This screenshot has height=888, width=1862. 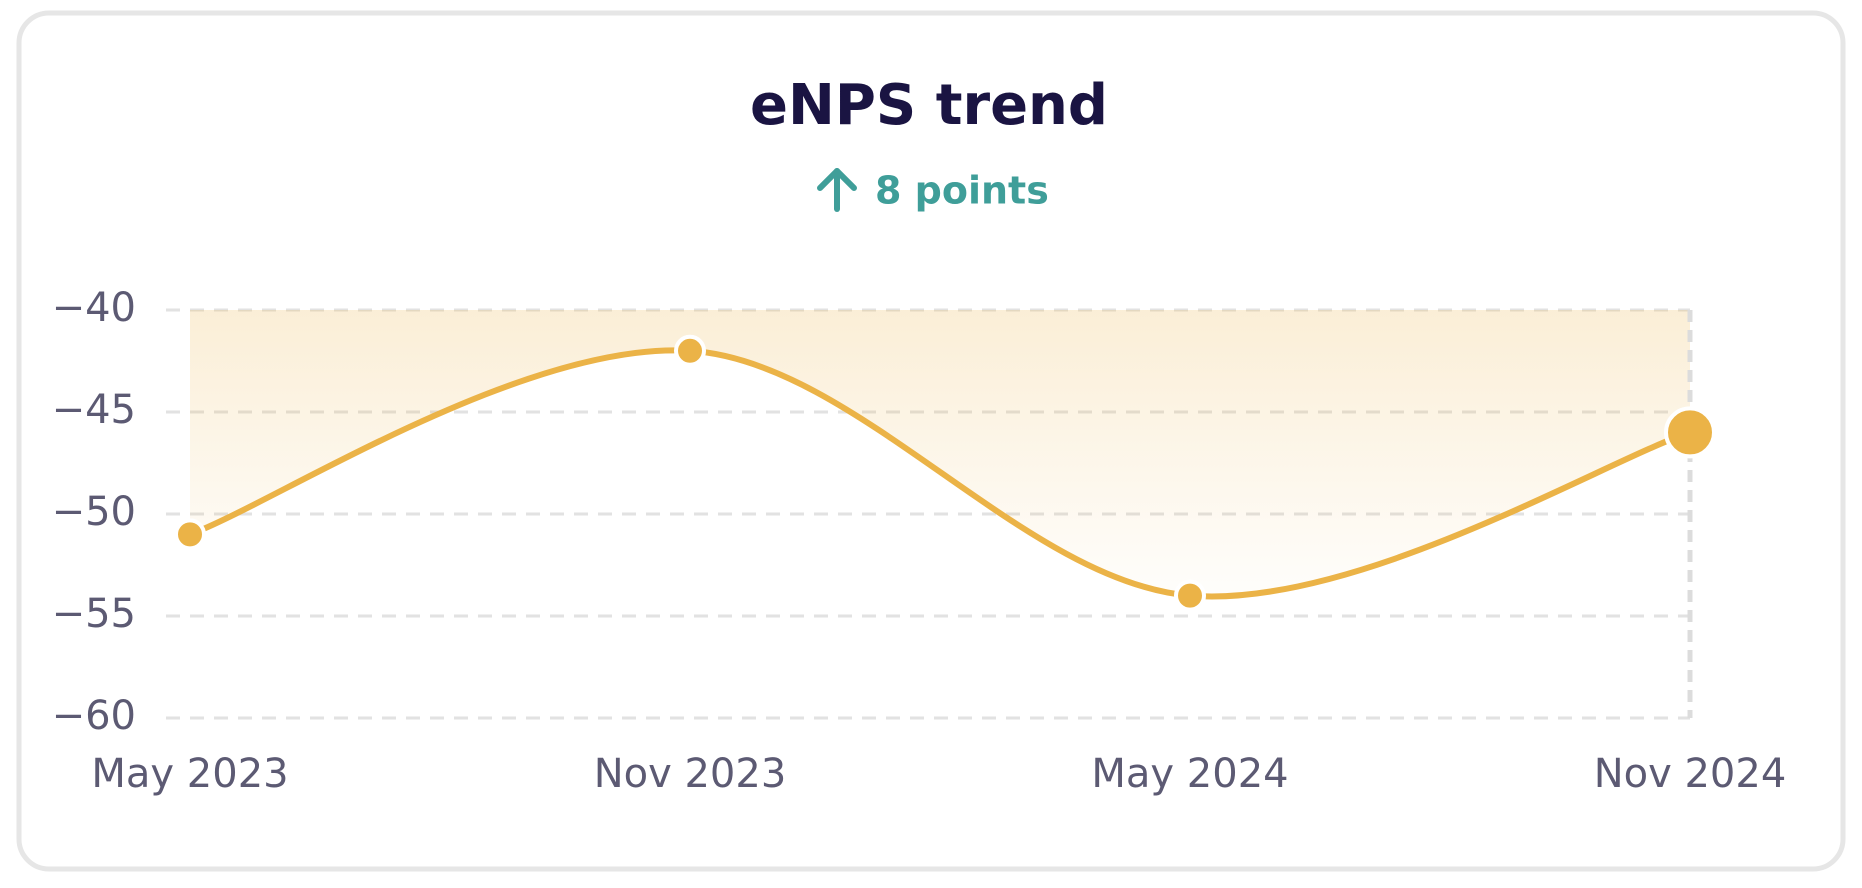 What do you see at coordinates (1690, 774) in the screenshot?
I see `x-tick-label: Nov 2024` at bounding box center [1690, 774].